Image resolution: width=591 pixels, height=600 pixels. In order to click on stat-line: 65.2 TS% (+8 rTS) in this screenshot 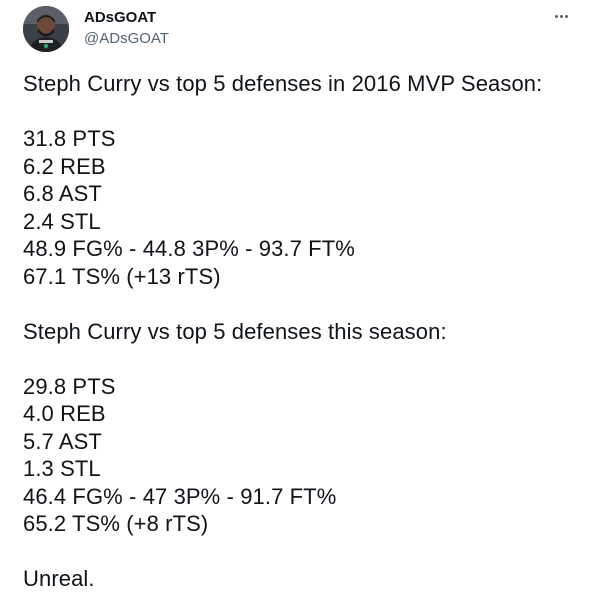, I will do `click(116, 523)`.